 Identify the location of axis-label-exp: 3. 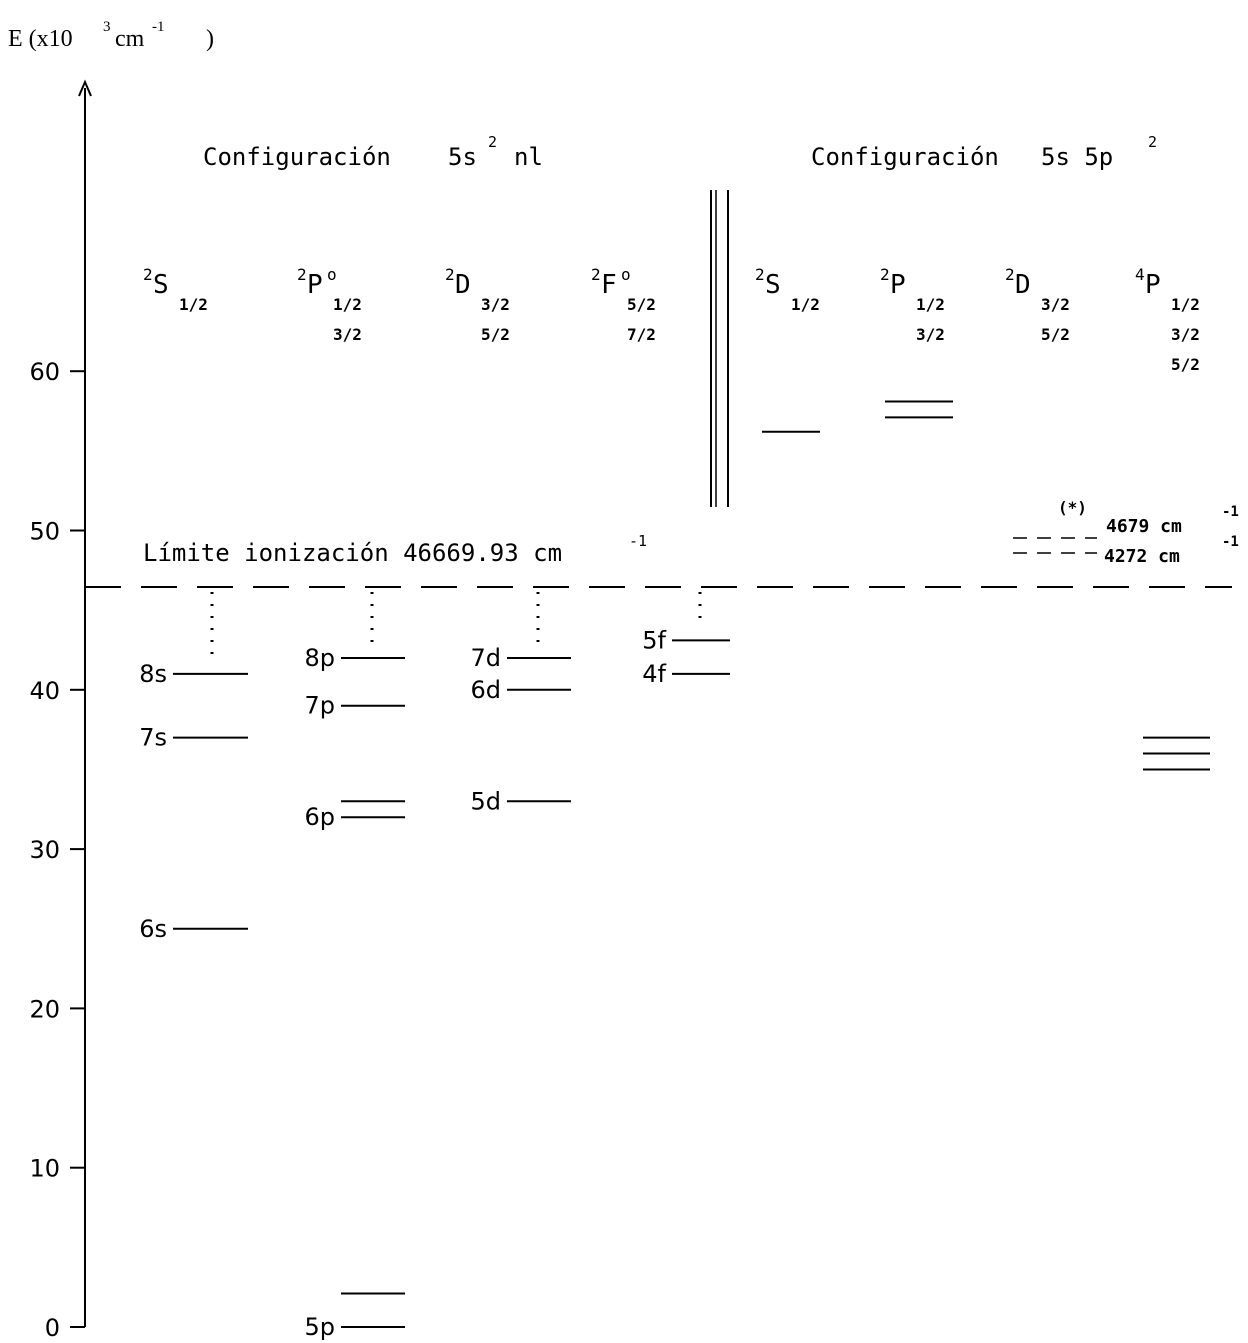
(107, 27).